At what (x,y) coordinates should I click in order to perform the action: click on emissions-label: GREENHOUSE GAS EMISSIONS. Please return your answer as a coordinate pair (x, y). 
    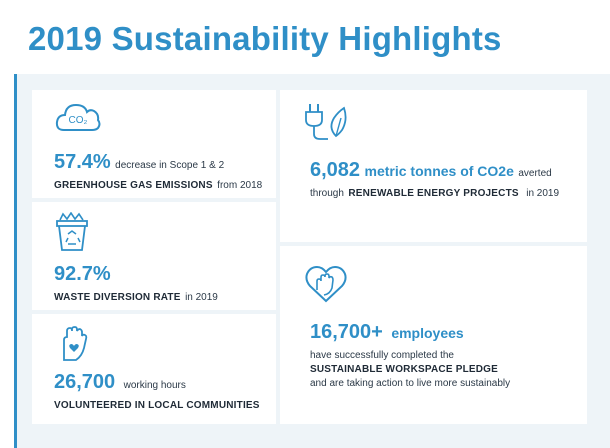
    Looking at the image, I should click on (133, 185).